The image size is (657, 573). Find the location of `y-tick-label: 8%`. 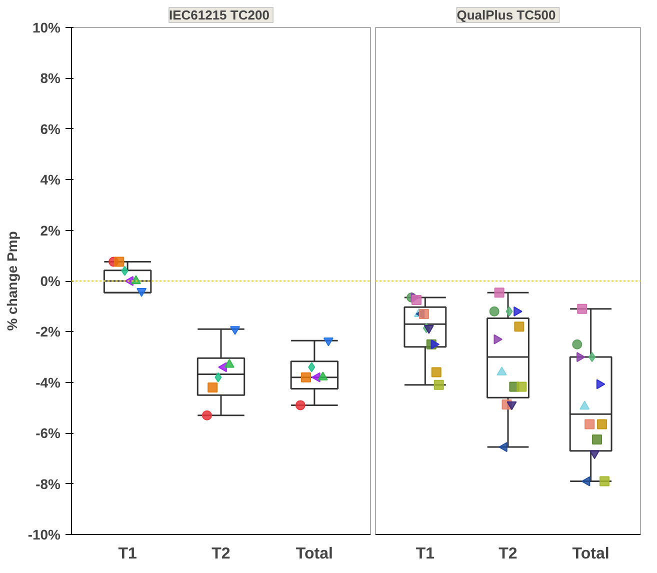

y-tick-label: 8% is located at coordinates (51, 78).